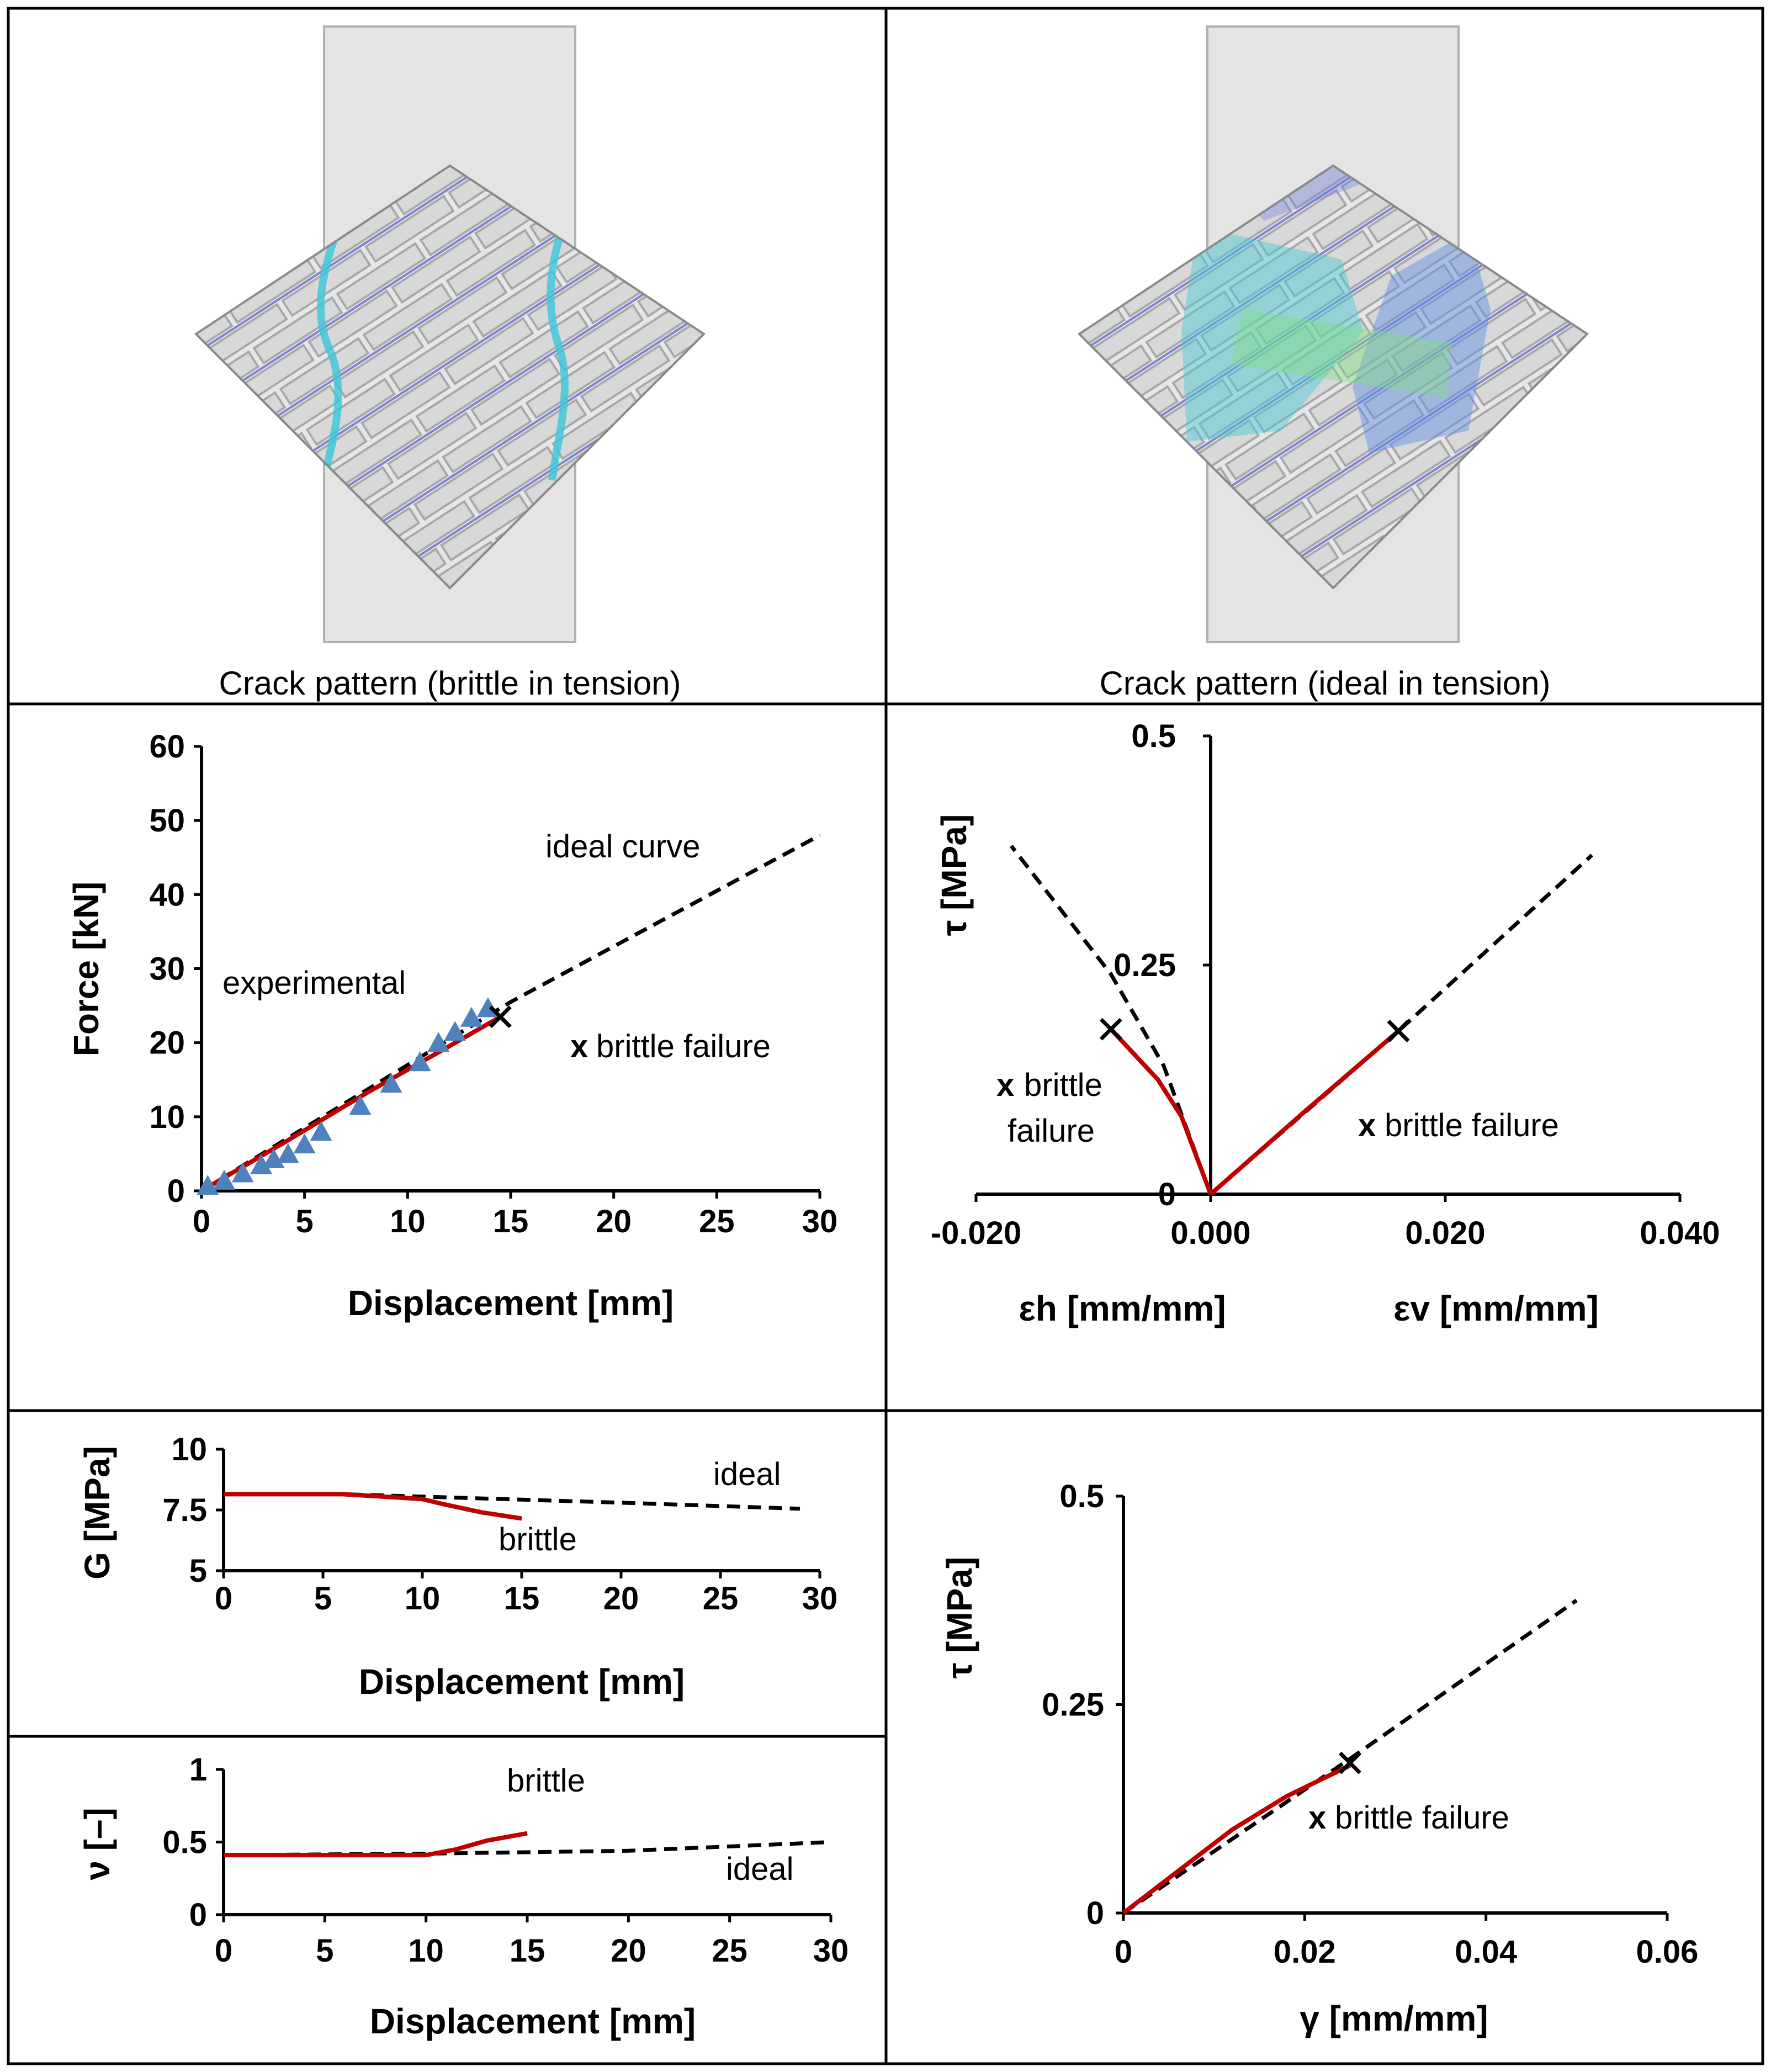 This screenshot has width=1771, height=2072. I want to click on y-tick-label: 20, so click(167, 1043).